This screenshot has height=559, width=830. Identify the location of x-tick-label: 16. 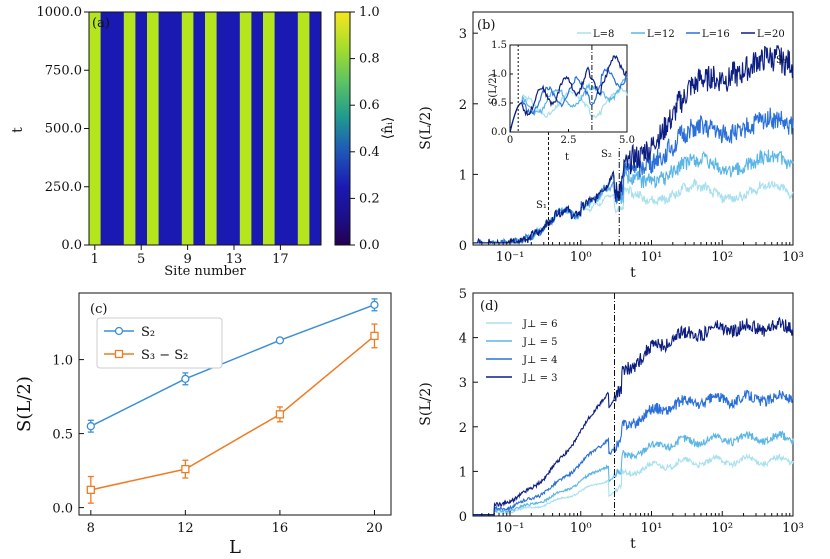
(280, 528).